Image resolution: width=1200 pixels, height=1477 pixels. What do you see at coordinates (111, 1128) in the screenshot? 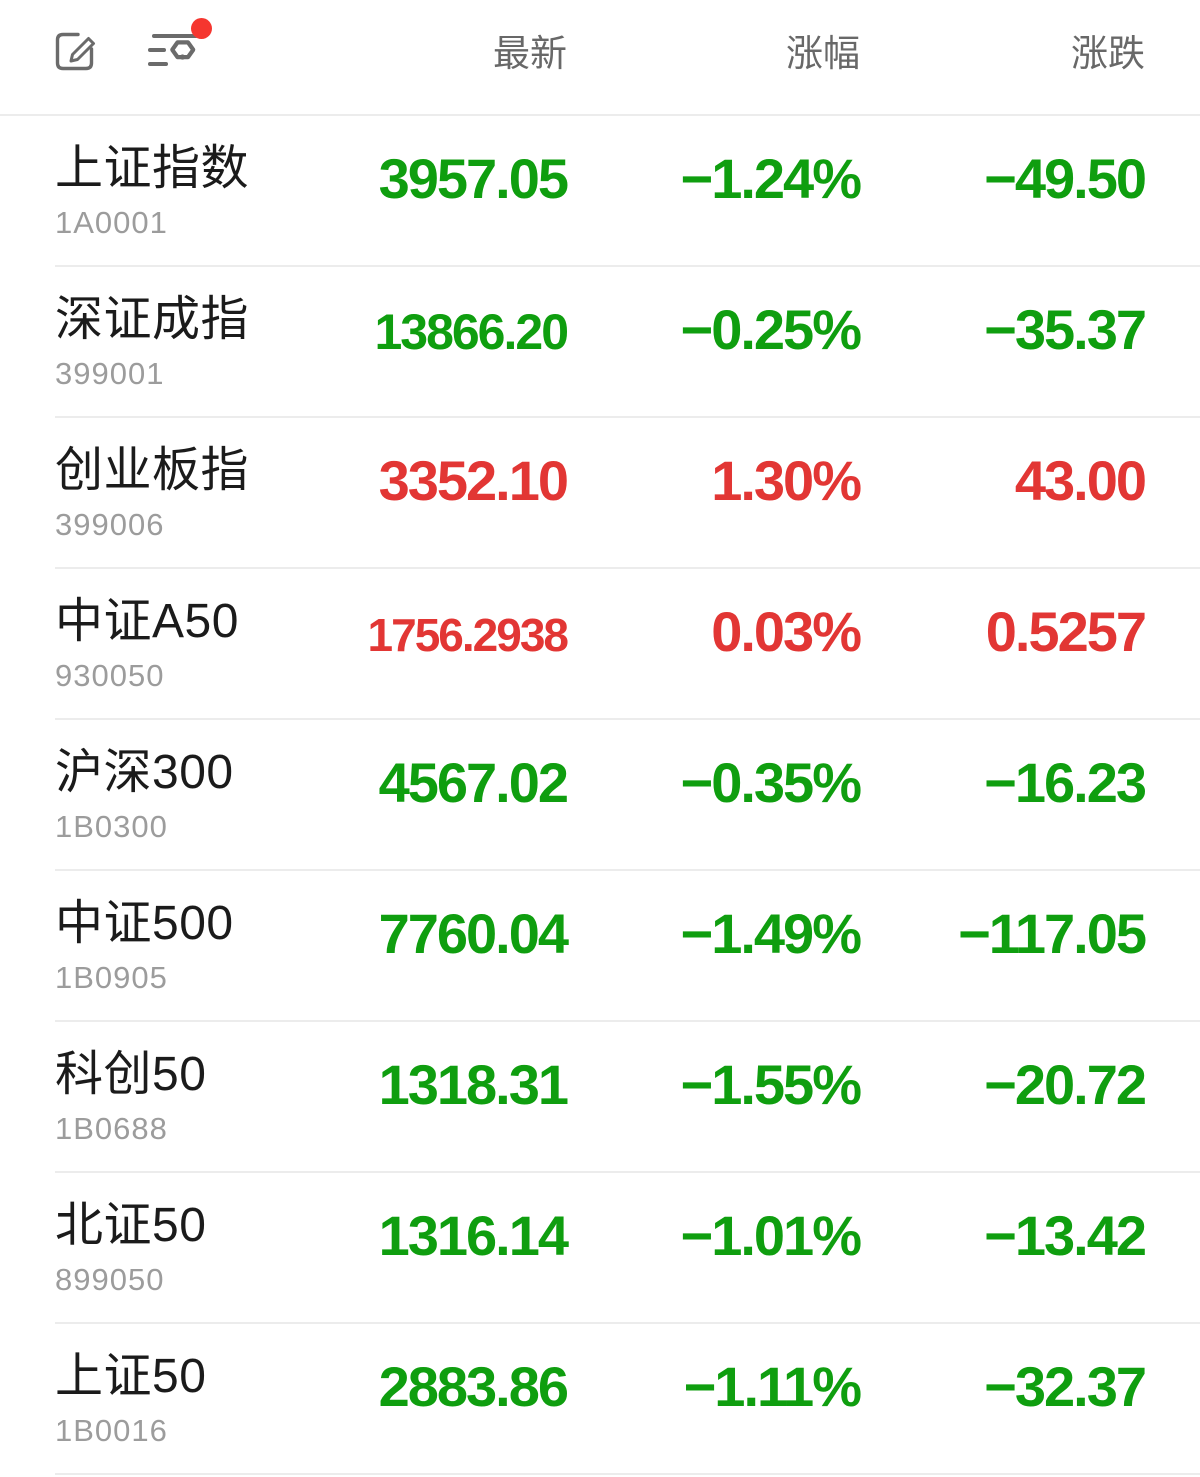
I see `index-code: 1B0688` at bounding box center [111, 1128].